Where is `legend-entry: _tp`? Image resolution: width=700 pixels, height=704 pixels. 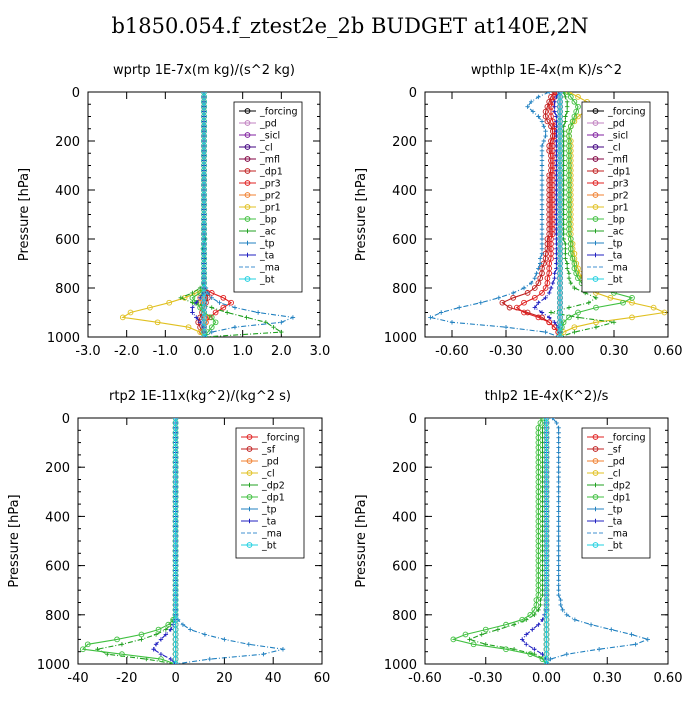 legend-entry: _tp is located at coordinates (615, 510).